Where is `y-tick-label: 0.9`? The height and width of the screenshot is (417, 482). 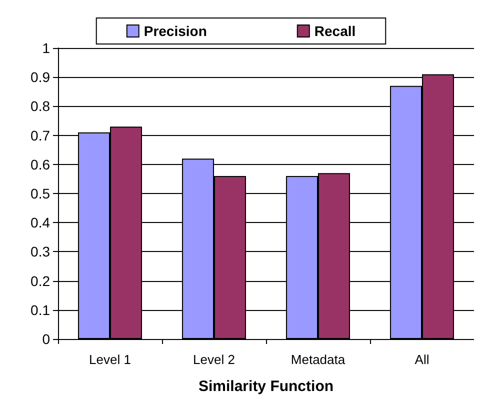 y-tick-label: 0.9 is located at coordinates (40, 77).